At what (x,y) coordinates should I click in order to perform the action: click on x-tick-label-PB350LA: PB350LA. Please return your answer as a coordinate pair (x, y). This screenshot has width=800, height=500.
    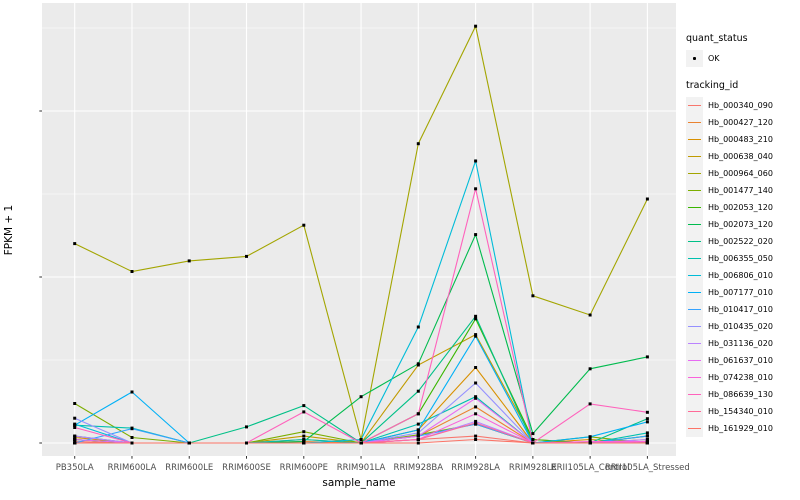
    Looking at the image, I should click on (74, 468).